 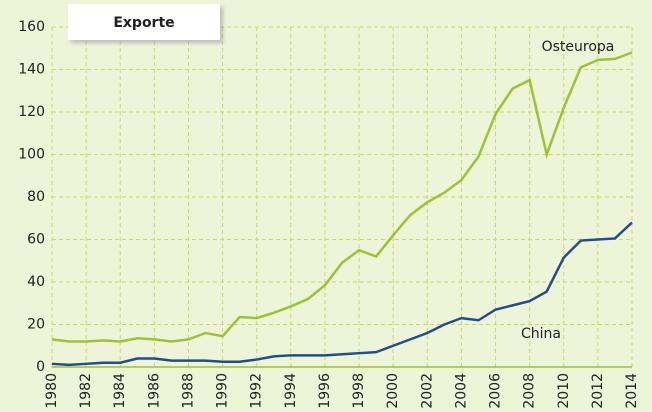 What do you see at coordinates (188, 391) in the screenshot?
I see `x-tick-label: 1988` at bounding box center [188, 391].